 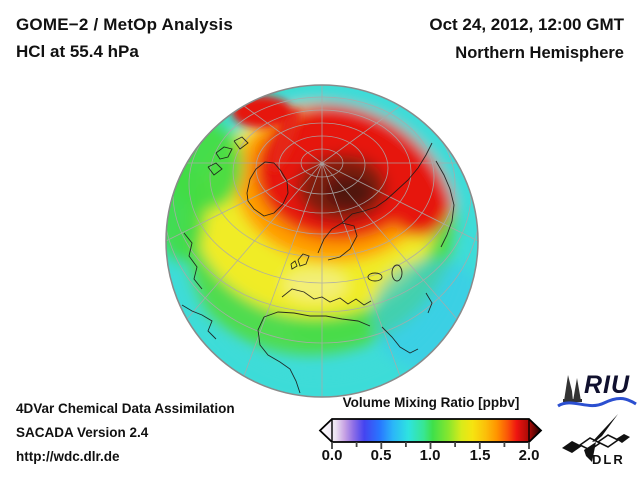 I want to click on dlr-logo-text: DLR, so click(x=608, y=459).